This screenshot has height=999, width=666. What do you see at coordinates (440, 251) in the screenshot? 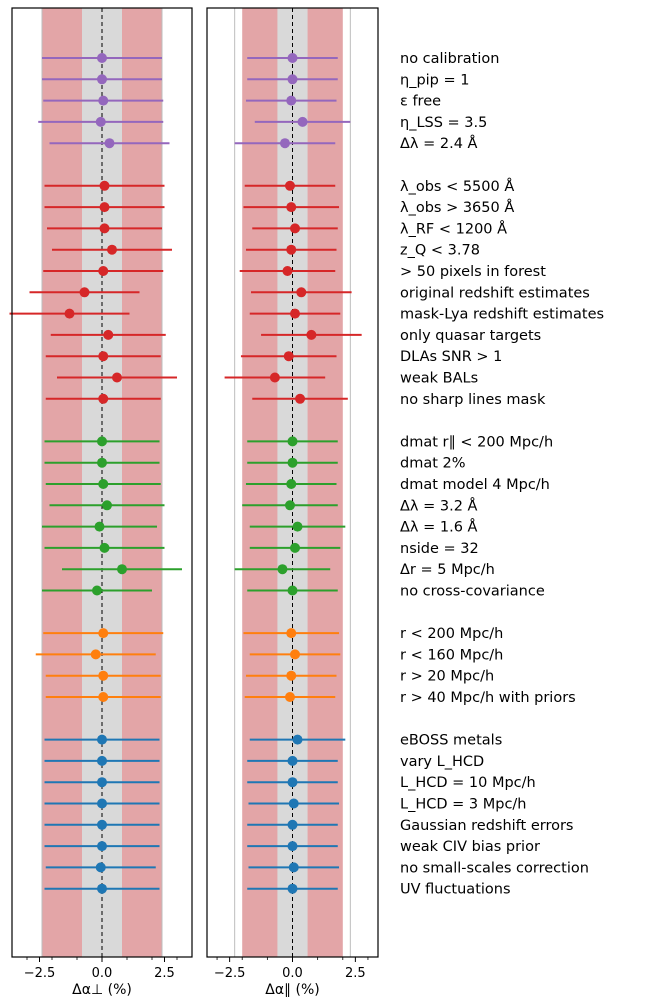
I see `row-label: z_Q < 3.78` at bounding box center [440, 251].